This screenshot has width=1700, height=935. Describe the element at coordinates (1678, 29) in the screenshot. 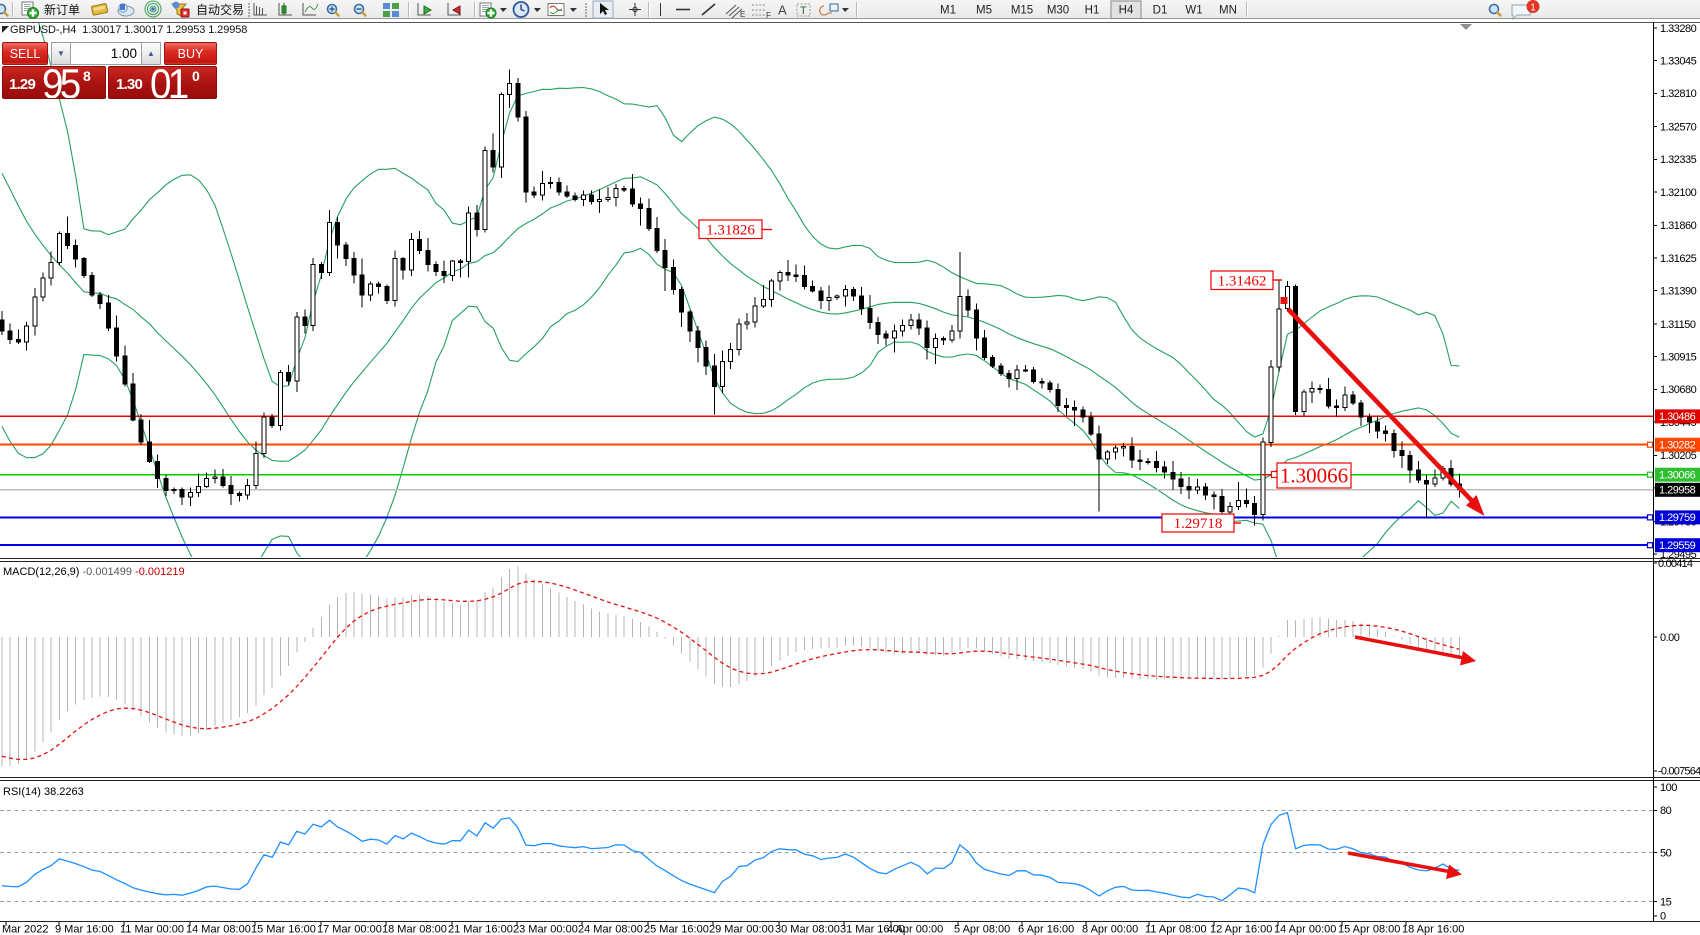

I see `svg-text: 1.33280` at that location.